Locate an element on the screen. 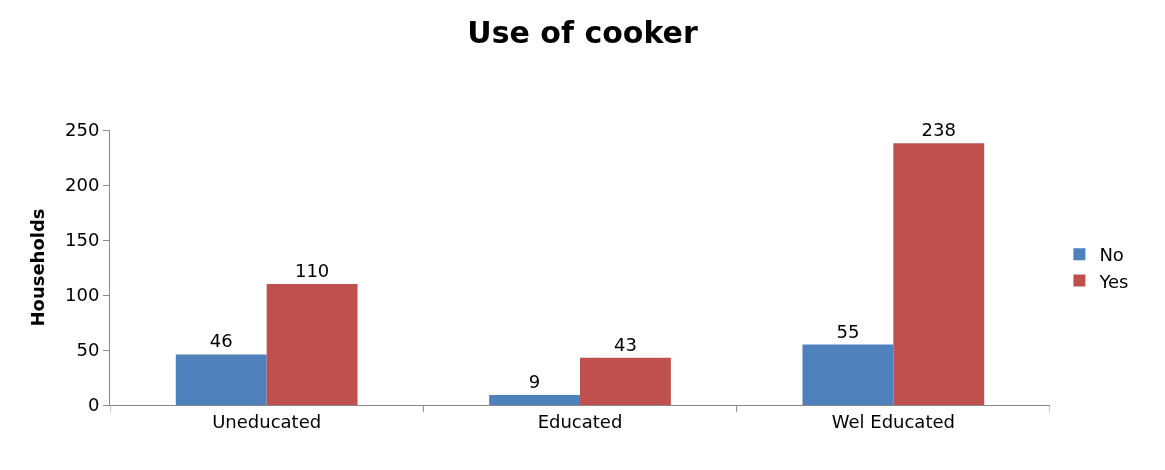 Image resolution: width=1165 pixels, height=470 pixels. data-label: 238 is located at coordinates (938, 130).